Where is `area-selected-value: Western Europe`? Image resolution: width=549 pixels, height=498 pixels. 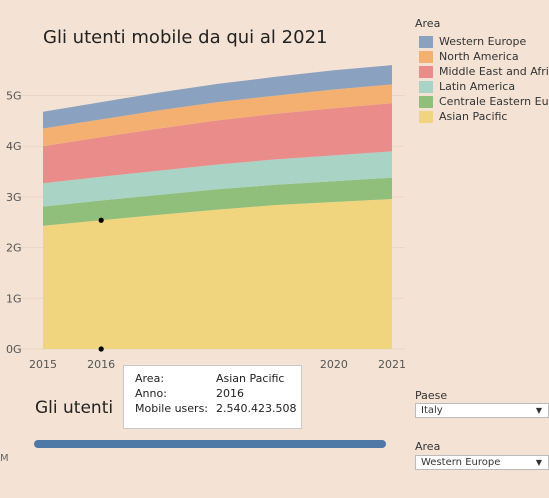
area-selected-value: Western Europe is located at coordinates (461, 462).